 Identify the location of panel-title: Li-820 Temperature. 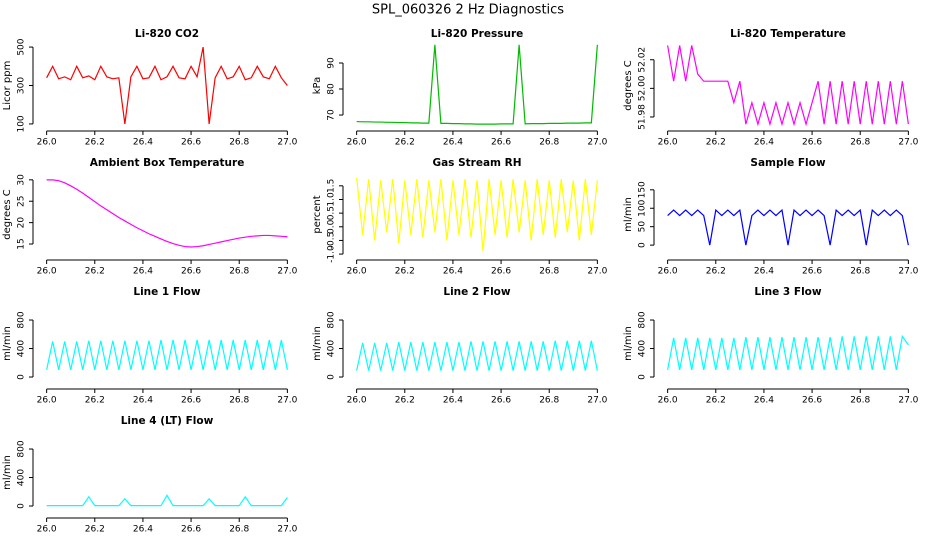
(788, 34).